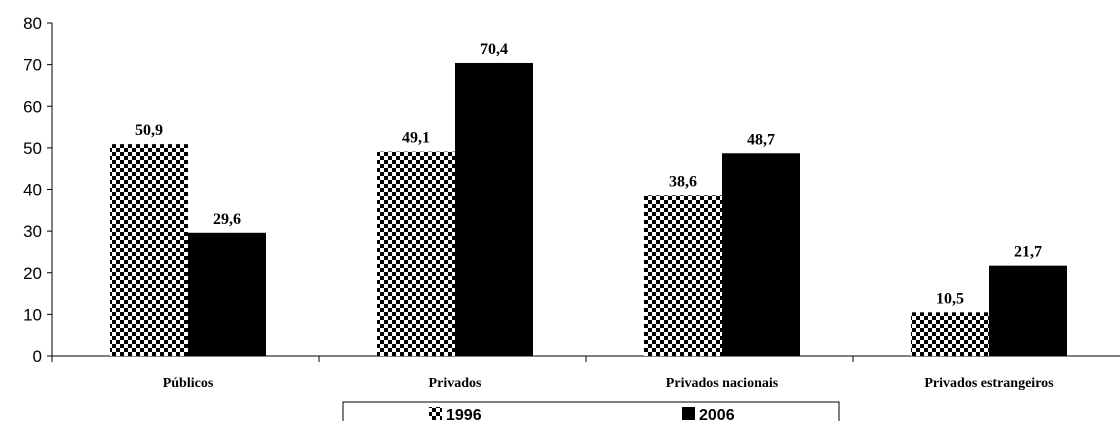 Image resolution: width=1120 pixels, height=421 pixels. Describe the element at coordinates (32, 23) in the screenshot. I see `y-tick-label: 80` at that location.